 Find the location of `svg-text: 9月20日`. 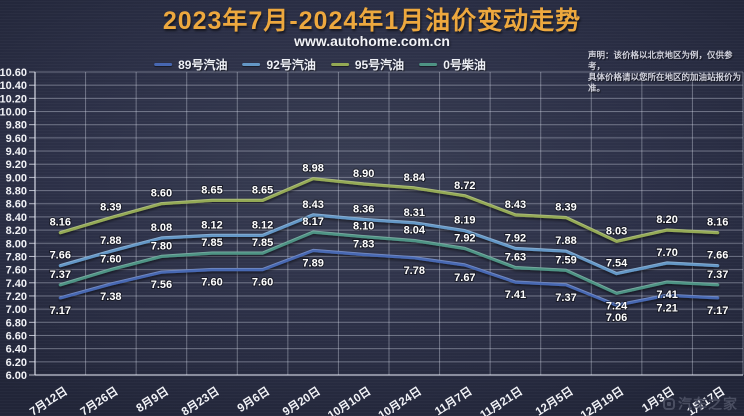

svg-text: 9月20日 is located at coordinates (301, 400).